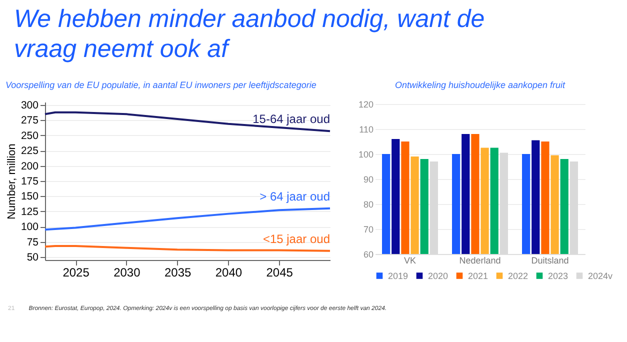 The width and height of the screenshot is (627, 342). Describe the element at coordinates (480, 85) in the screenshot. I see `chart-title: Ontwikkeling huishoudelijke aankopen fruit` at that location.